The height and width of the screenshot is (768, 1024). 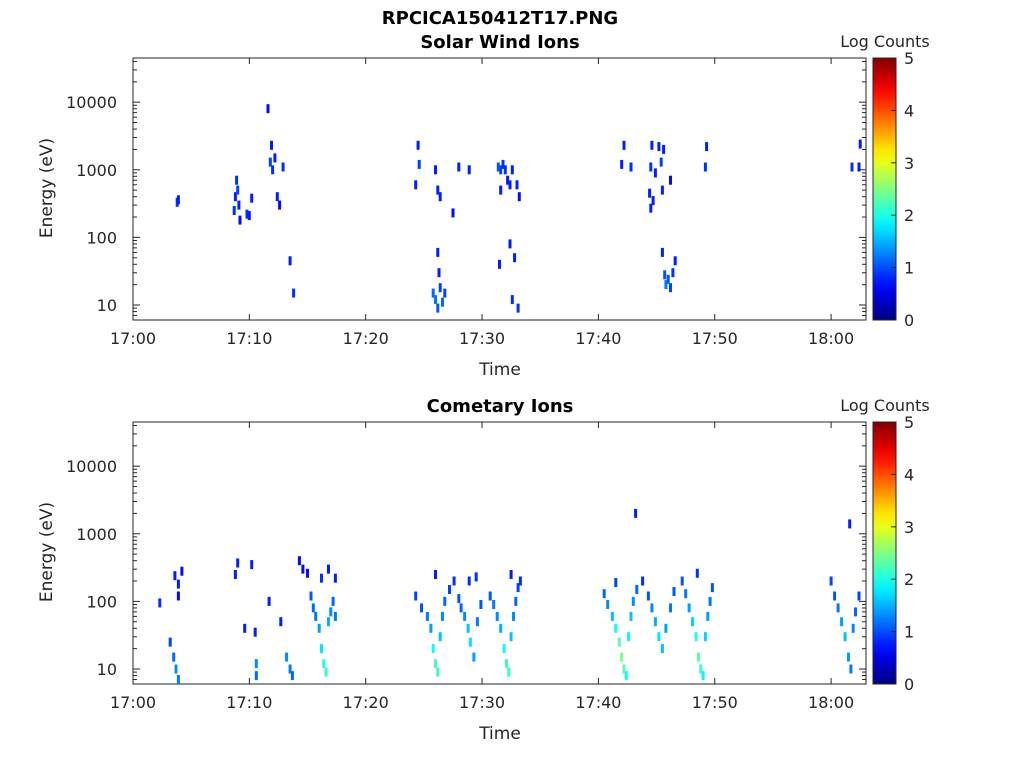 What do you see at coordinates (500, 406) in the screenshot?
I see `cometary-ions-title: Cometary Ions` at bounding box center [500, 406].